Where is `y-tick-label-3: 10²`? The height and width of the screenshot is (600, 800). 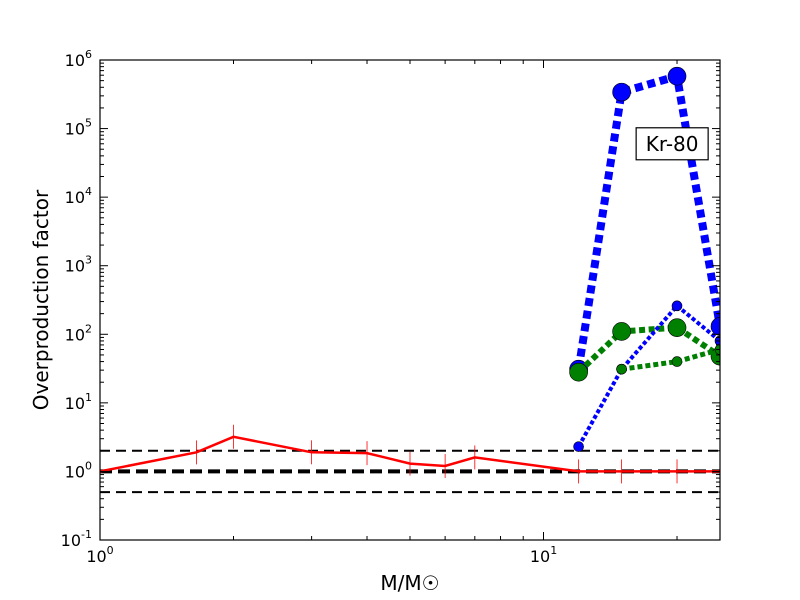
y-tick-label-3: 10² is located at coordinates (78, 333).